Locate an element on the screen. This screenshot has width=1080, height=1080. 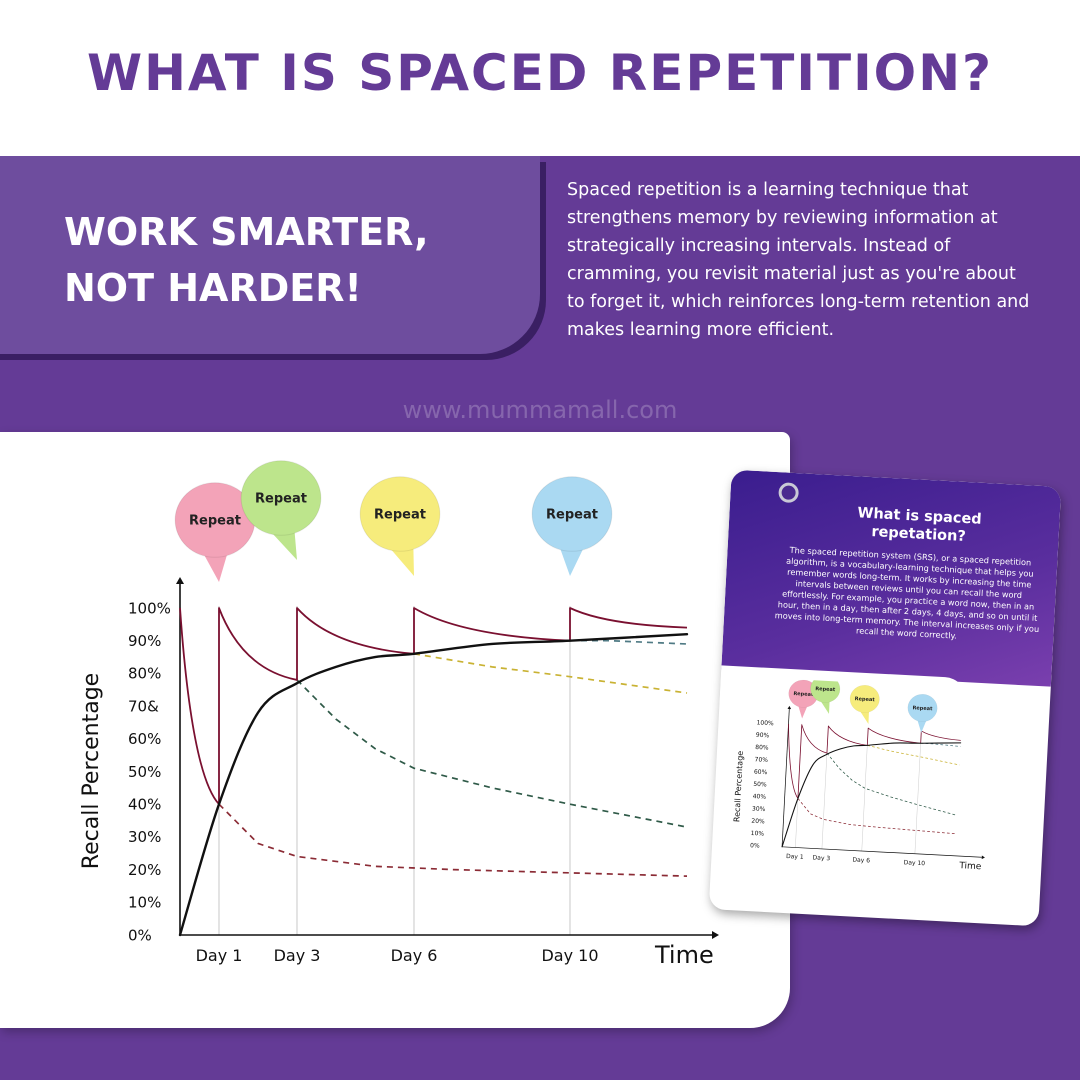
big-y-tick-label: 100% is located at coordinates (149, 608).